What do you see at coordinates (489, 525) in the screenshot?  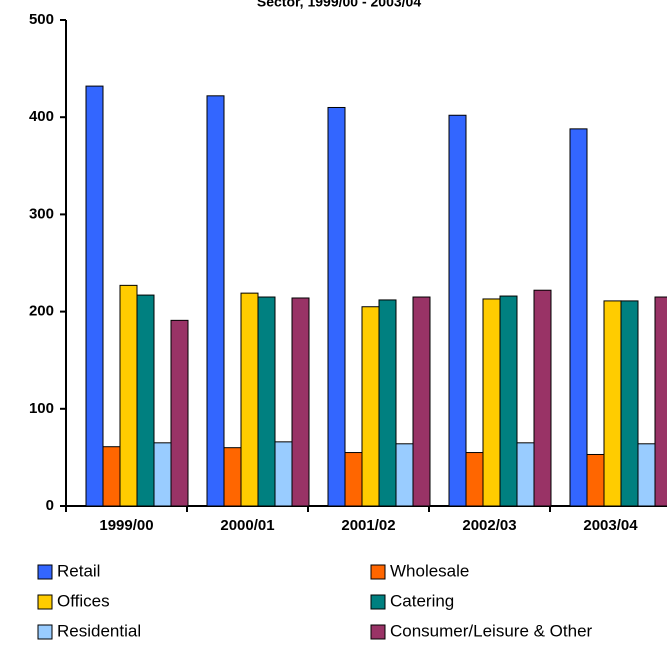 I see `x-tick-label: 2002/03` at bounding box center [489, 525].